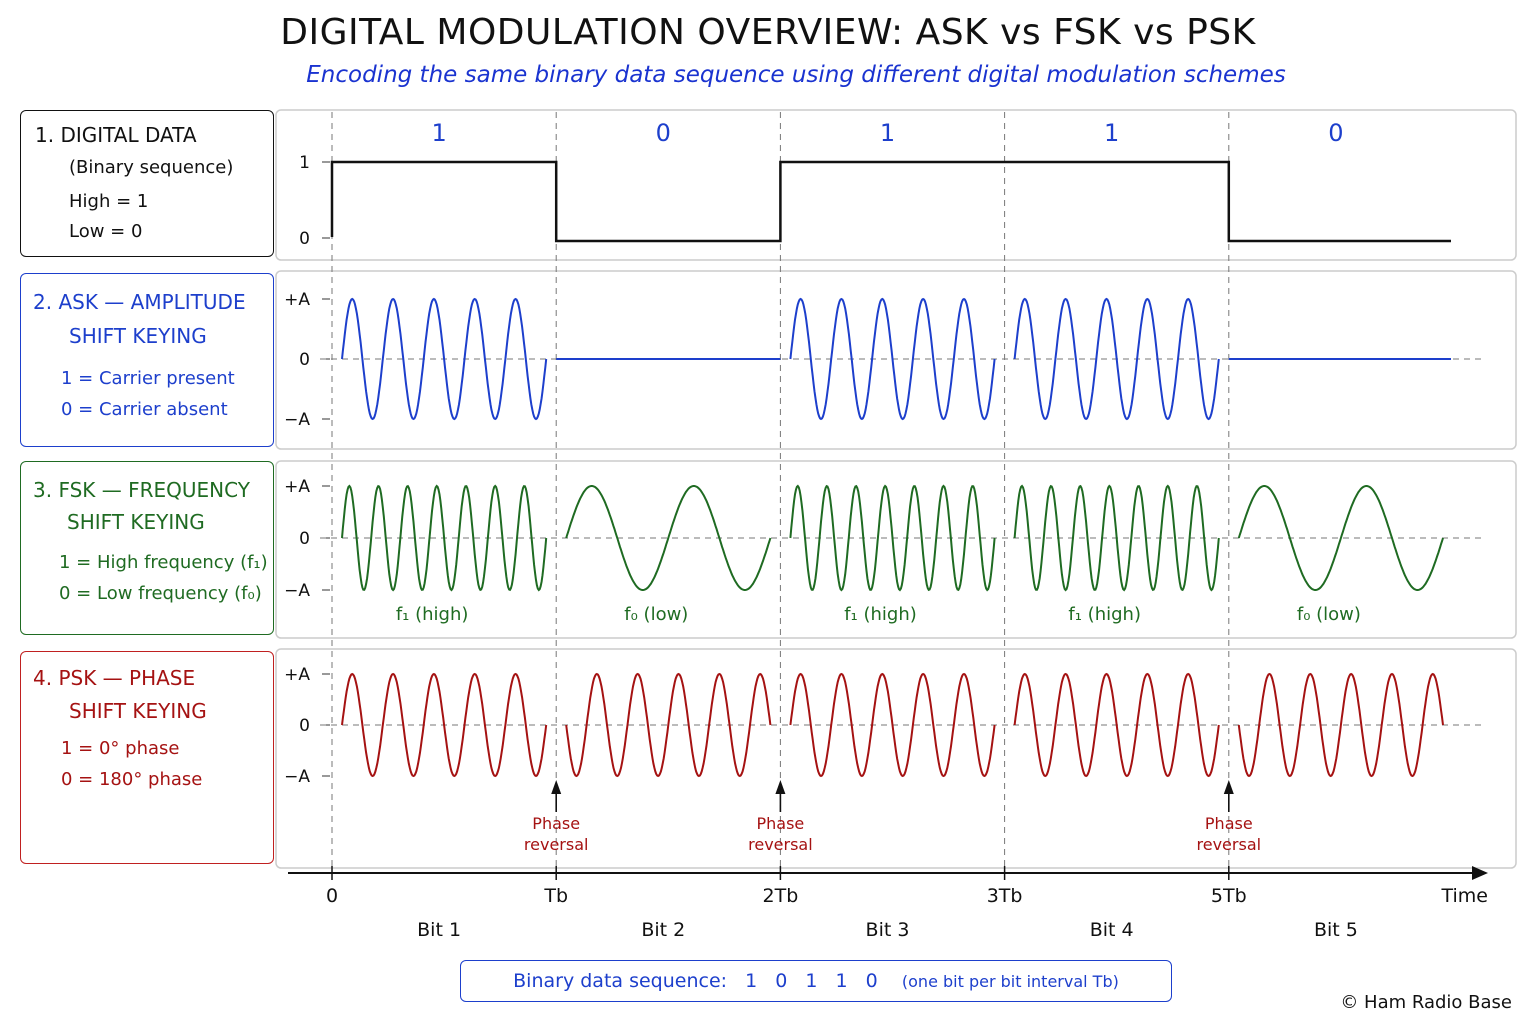 The image size is (1536, 1024). I want to click on bit-value-label-4: 1, so click(1111, 133).